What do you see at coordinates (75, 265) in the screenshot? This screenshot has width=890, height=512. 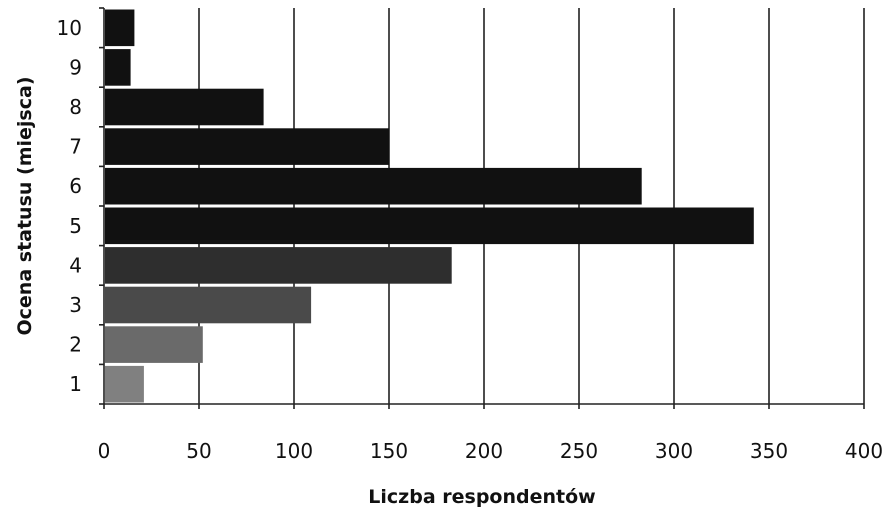 I see `y-tick-label-4: 4` at bounding box center [75, 265].